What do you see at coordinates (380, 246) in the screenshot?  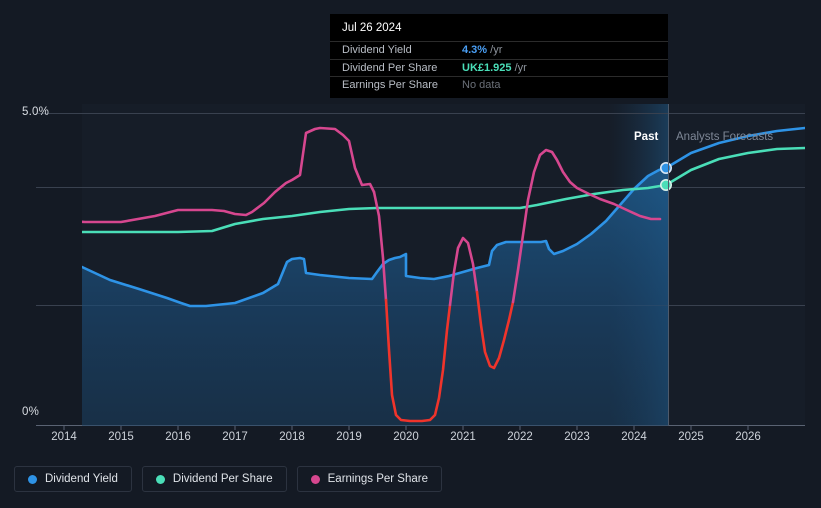 I see `earnings-per-share-line-transition-a` at bounding box center [380, 246].